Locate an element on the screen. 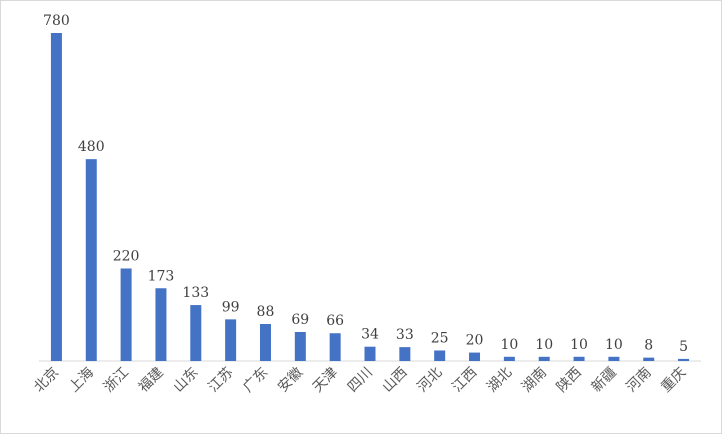  x-tick-label-14: 湖北 is located at coordinates (499, 380).